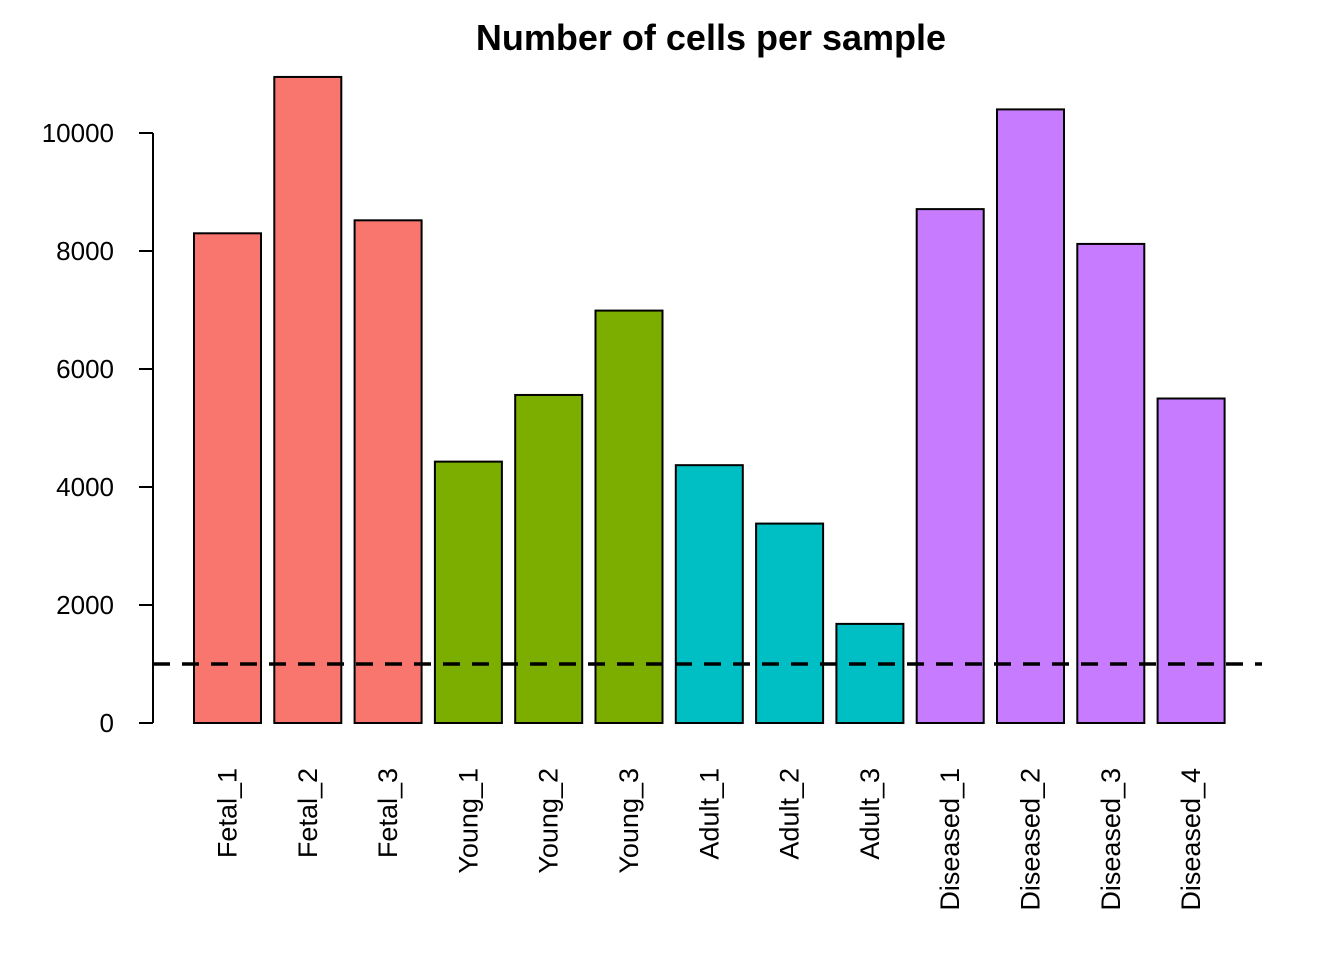  I want to click on y-tick-label: 8000, so click(85, 251).